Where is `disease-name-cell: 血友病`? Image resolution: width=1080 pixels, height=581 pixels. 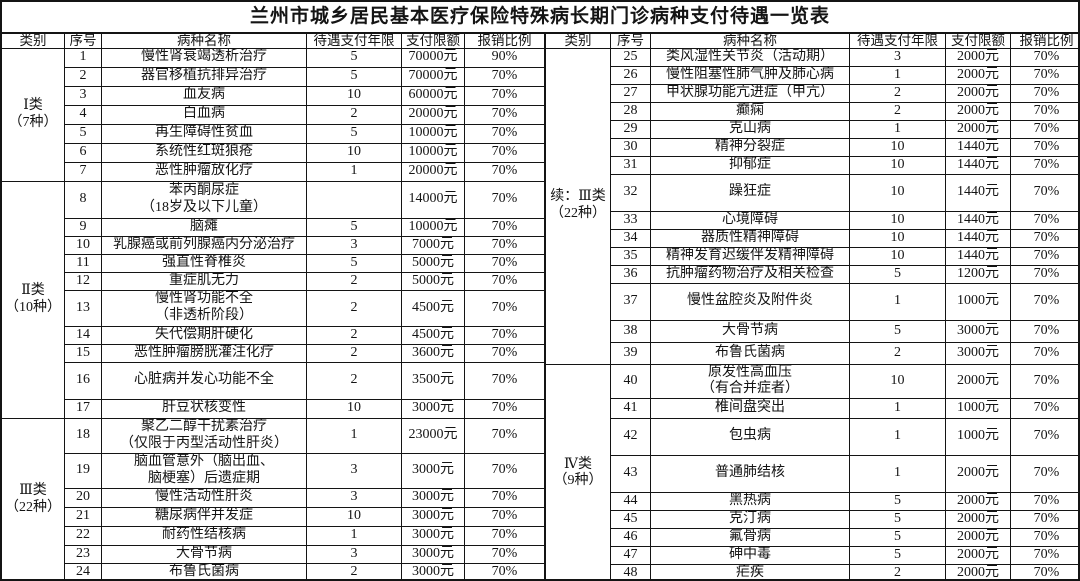 disease-name-cell: 血友病 is located at coordinates (204, 95).